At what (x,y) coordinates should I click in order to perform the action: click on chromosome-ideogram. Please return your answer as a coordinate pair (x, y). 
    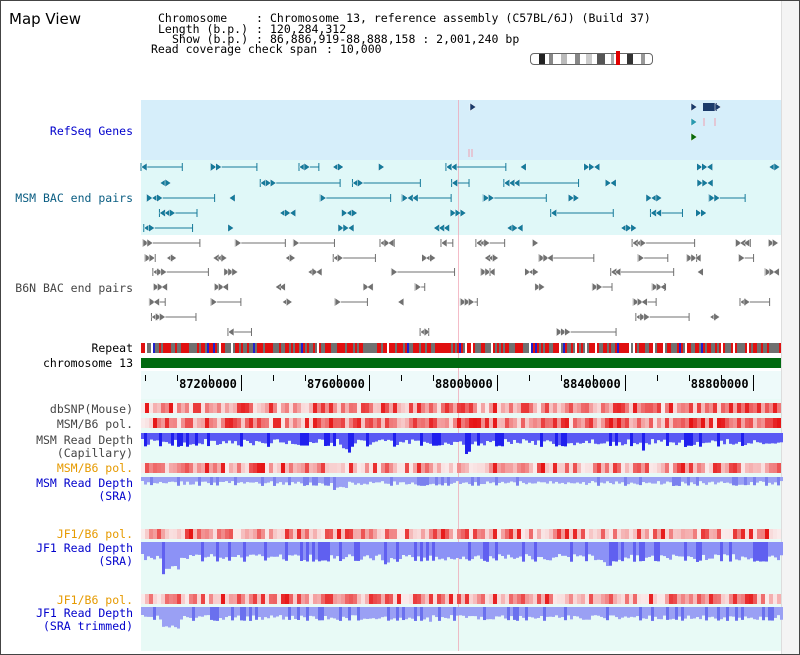
    Looking at the image, I should click on (591, 59).